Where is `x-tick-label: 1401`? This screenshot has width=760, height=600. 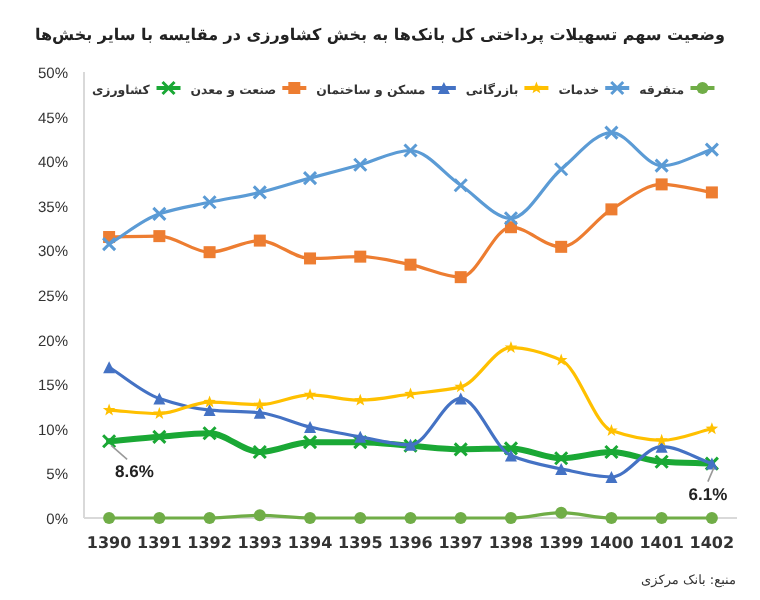 x-tick-label: 1401 is located at coordinates (662, 543).